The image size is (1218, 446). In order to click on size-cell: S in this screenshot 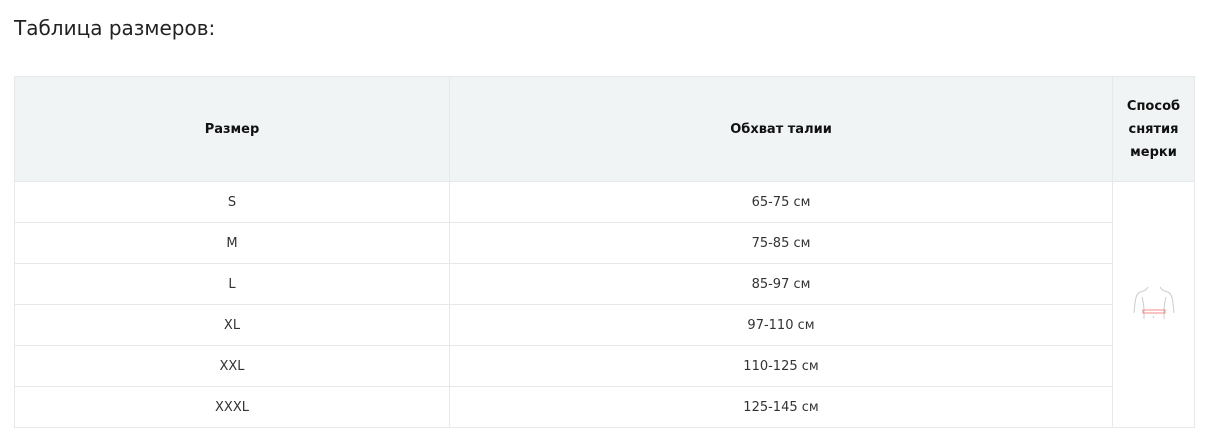, I will do `click(232, 202)`.